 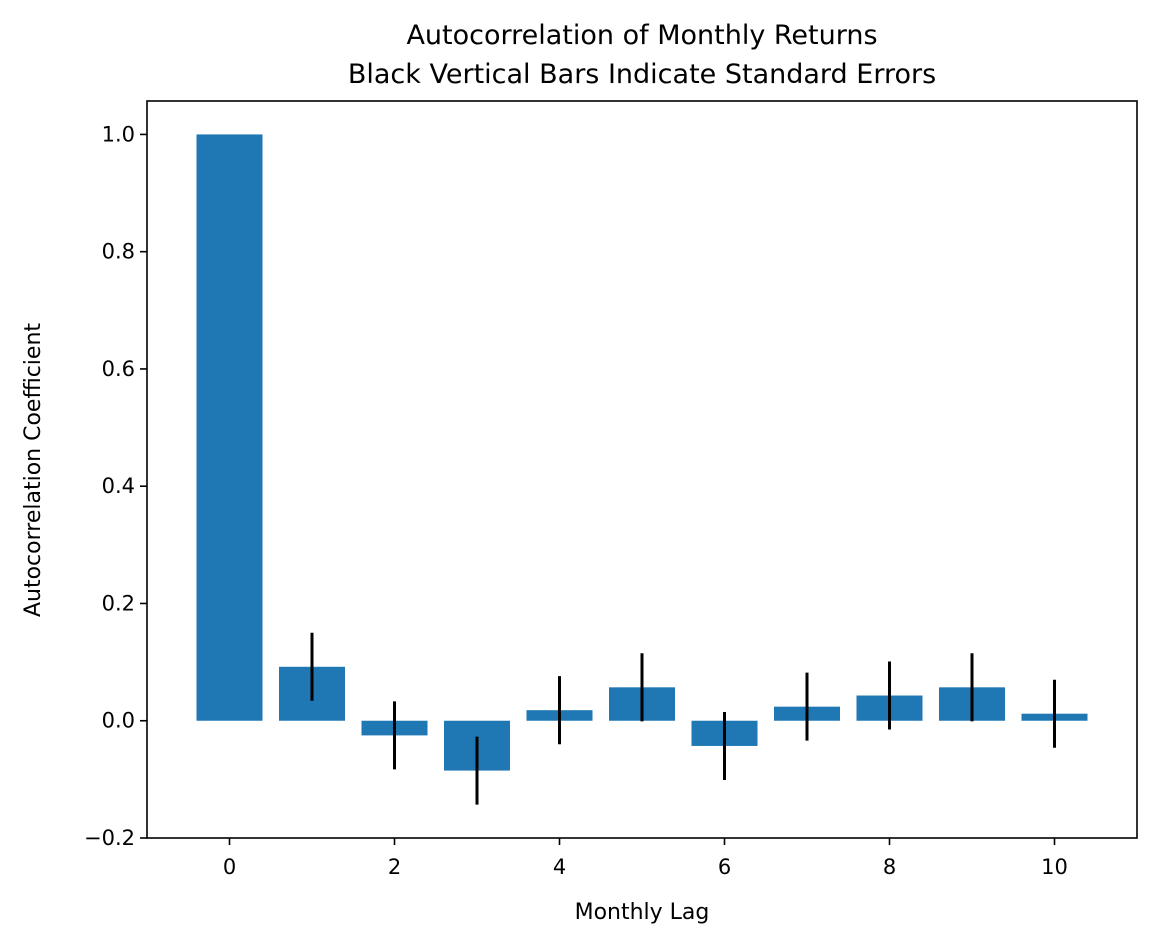 What do you see at coordinates (683, 718) in the screenshot?
I see `error-bars-group` at bounding box center [683, 718].